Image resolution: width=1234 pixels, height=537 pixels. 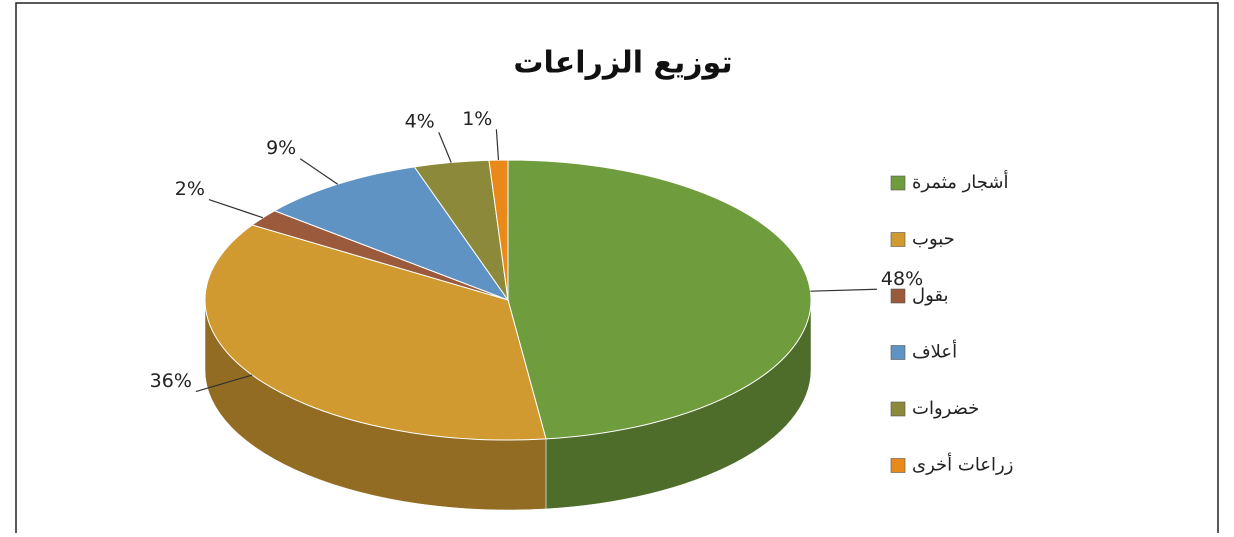 What do you see at coordinates (902, 279) in the screenshot?
I see `data-label: 48%` at bounding box center [902, 279].